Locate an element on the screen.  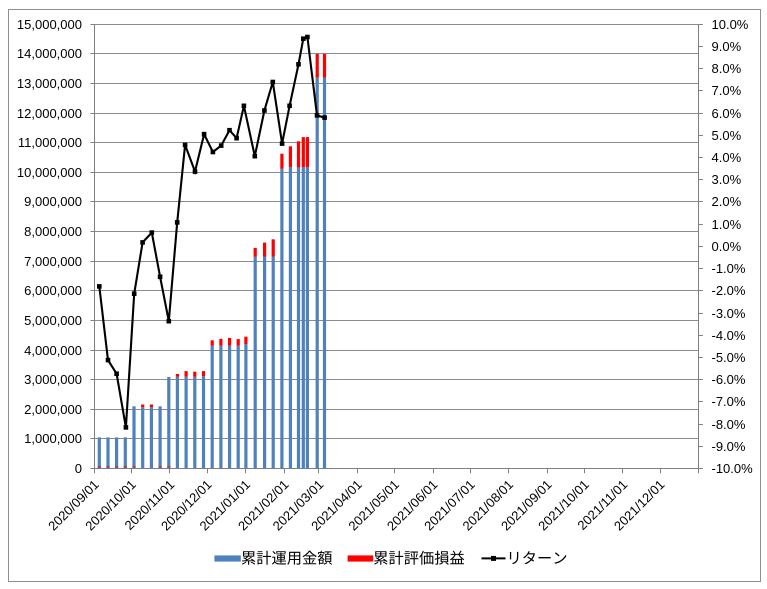
svg-text: 11,000,000 is located at coordinates (50, 142).